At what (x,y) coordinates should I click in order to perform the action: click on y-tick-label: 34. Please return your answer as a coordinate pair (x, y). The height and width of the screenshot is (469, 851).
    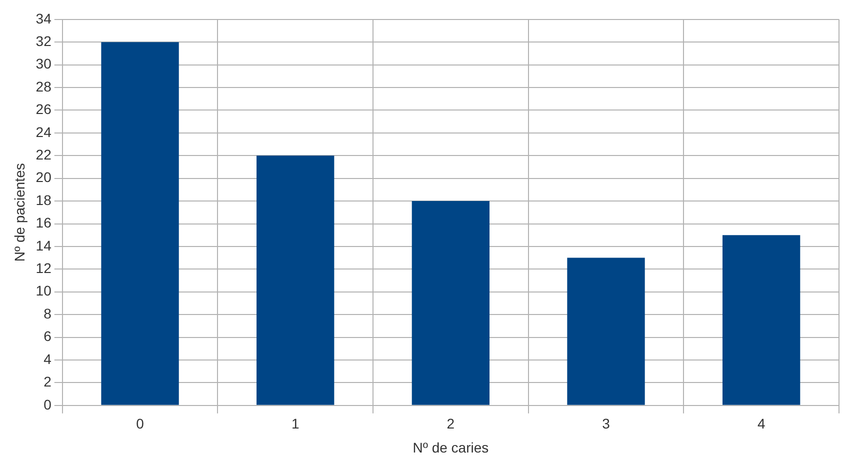
    Looking at the image, I should click on (44, 18).